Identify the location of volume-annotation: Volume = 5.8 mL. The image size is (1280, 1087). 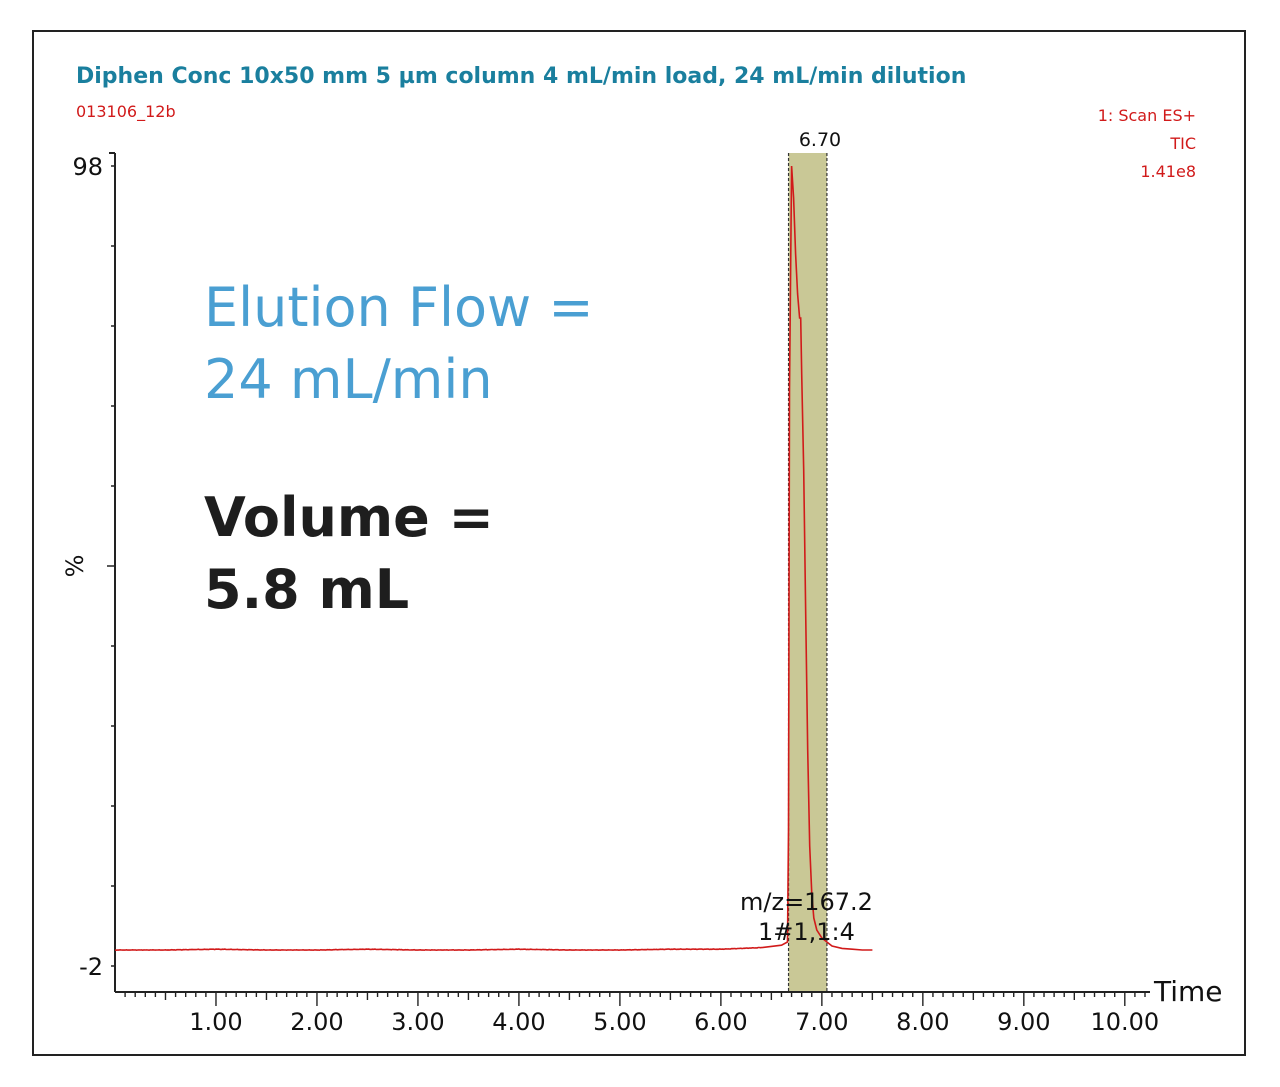
(349, 554).